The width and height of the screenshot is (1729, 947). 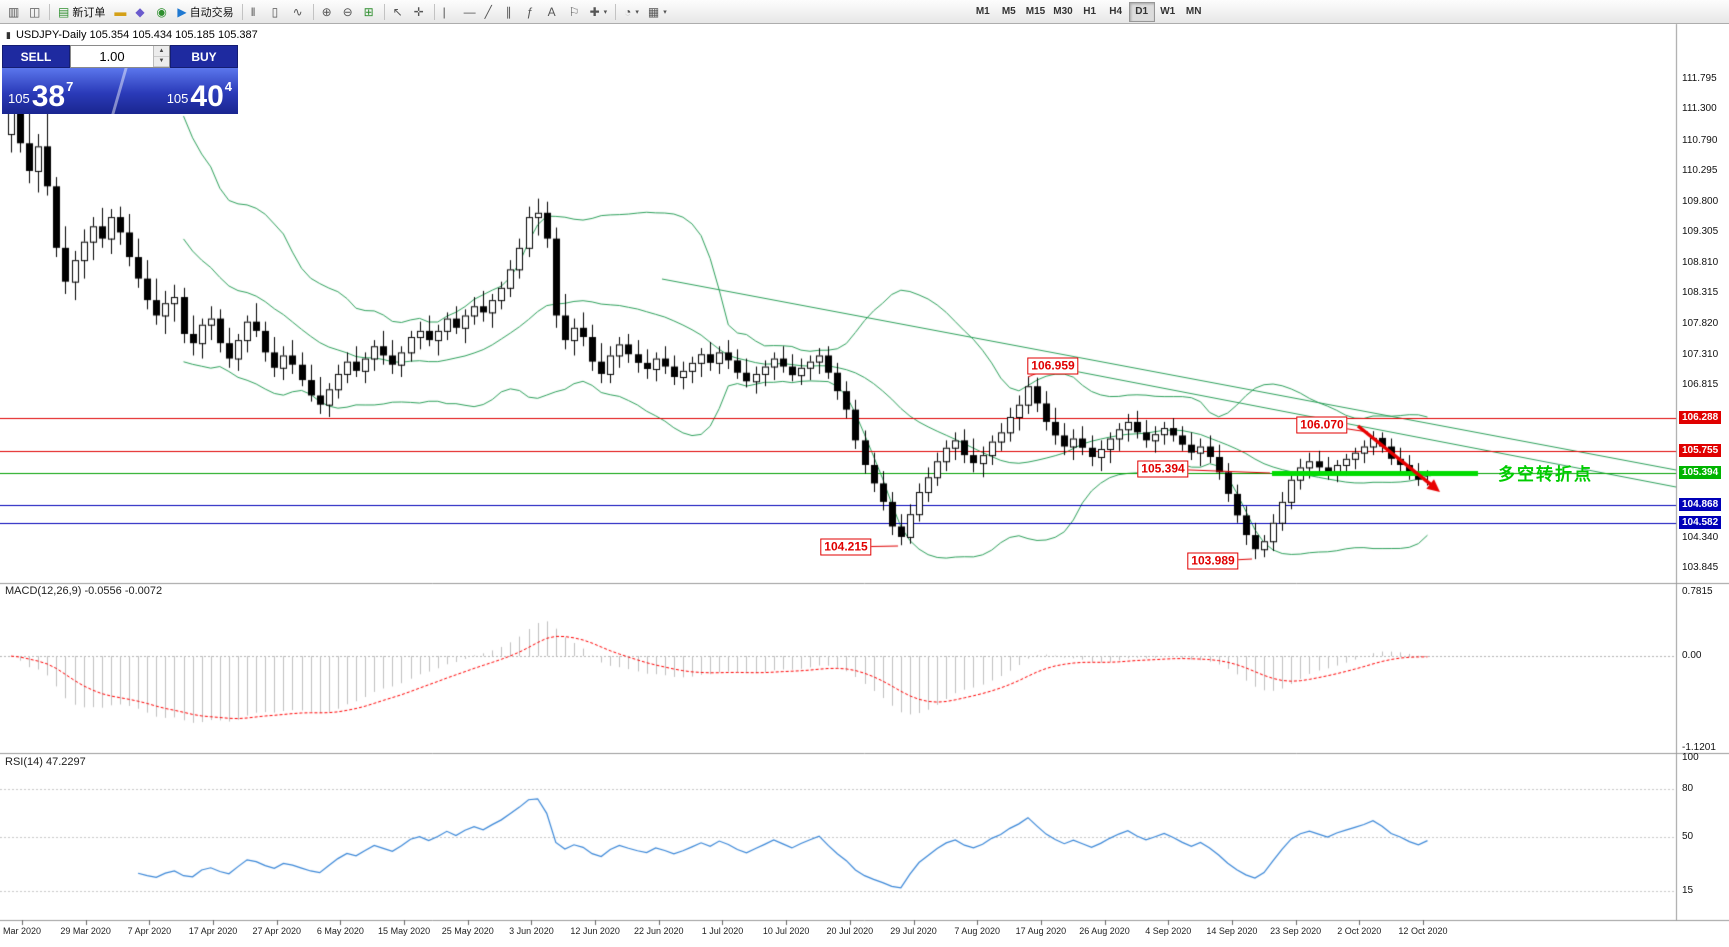 What do you see at coordinates (257, 12) in the screenshot?
I see `bar-chart-button: ‖` at bounding box center [257, 12].